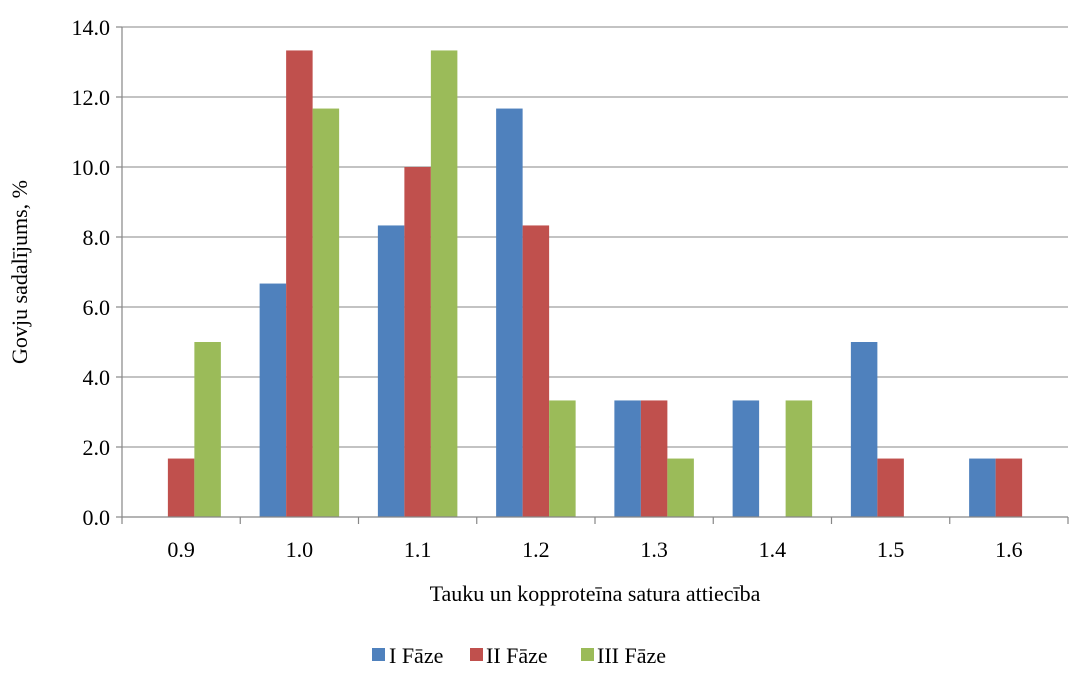  What do you see at coordinates (1009, 549) in the screenshot?
I see `x-tick-label: 1.6` at bounding box center [1009, 549].